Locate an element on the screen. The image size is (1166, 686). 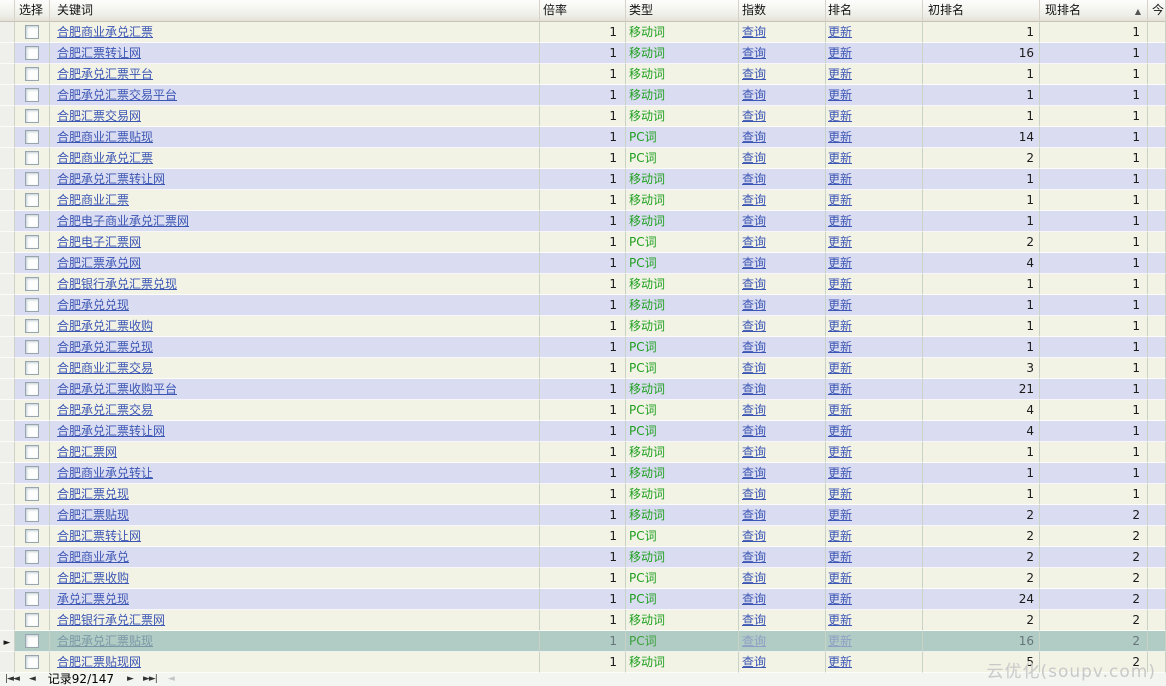
keyword-link: 合肥汇票交易网 is located at coordinates (99, 116).